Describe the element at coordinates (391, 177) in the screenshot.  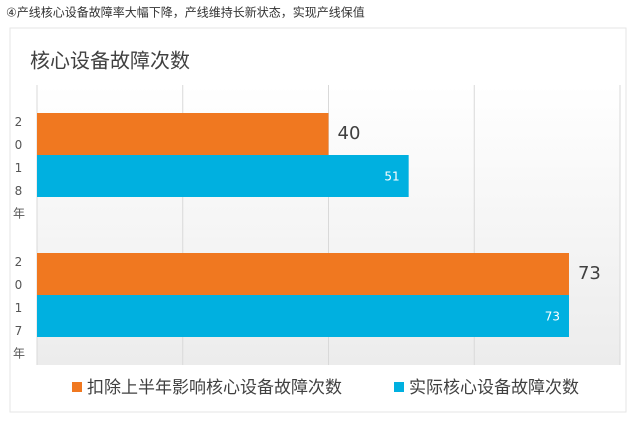
I see `data-label: 51` at that location.